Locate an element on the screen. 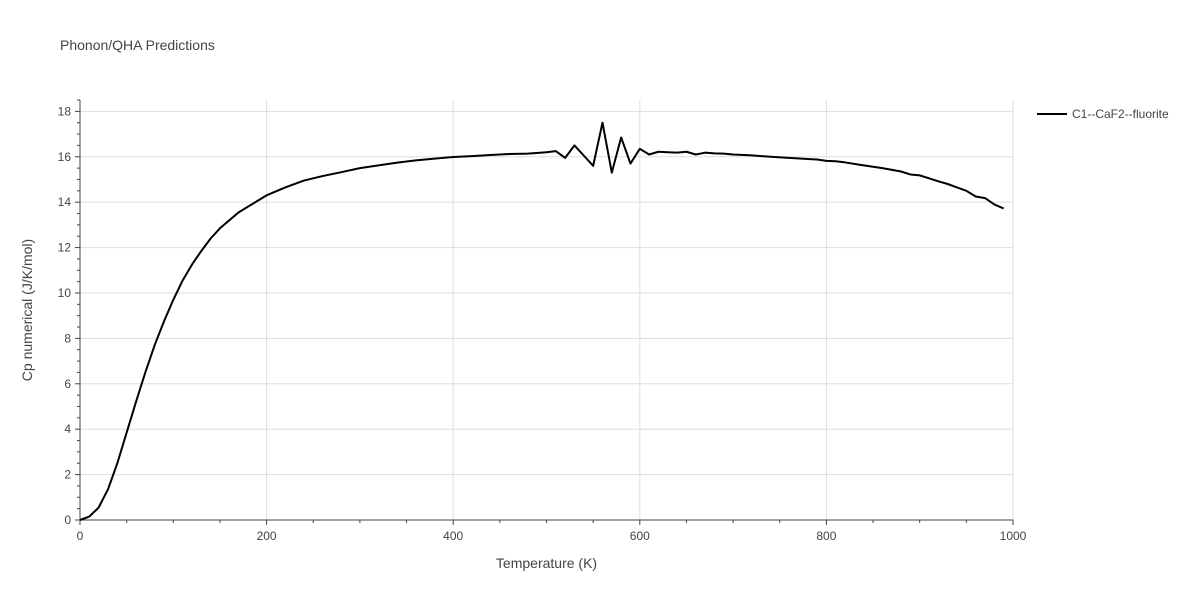 The width and height of the screenshot is (1200, 600). x-tick-label: 200 is located at coordinates (267, 536).